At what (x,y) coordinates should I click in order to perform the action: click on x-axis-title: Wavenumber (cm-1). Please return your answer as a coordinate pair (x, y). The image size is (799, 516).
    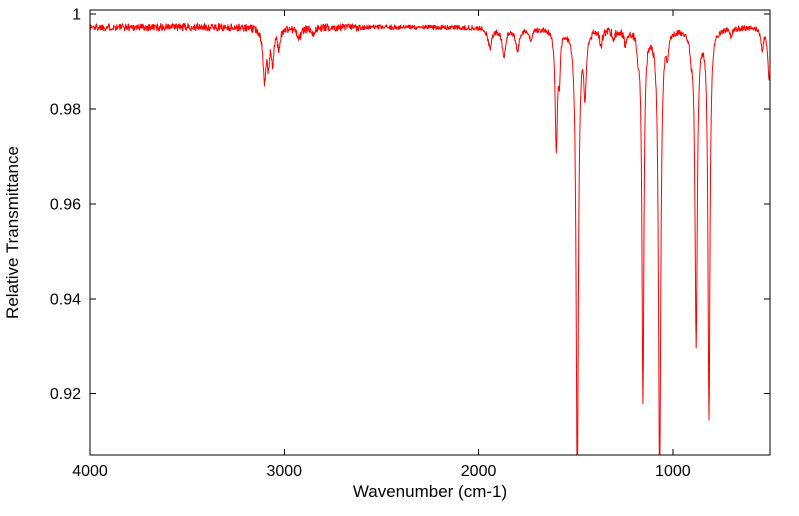
    Looking at the image, I should click on (430, 491).